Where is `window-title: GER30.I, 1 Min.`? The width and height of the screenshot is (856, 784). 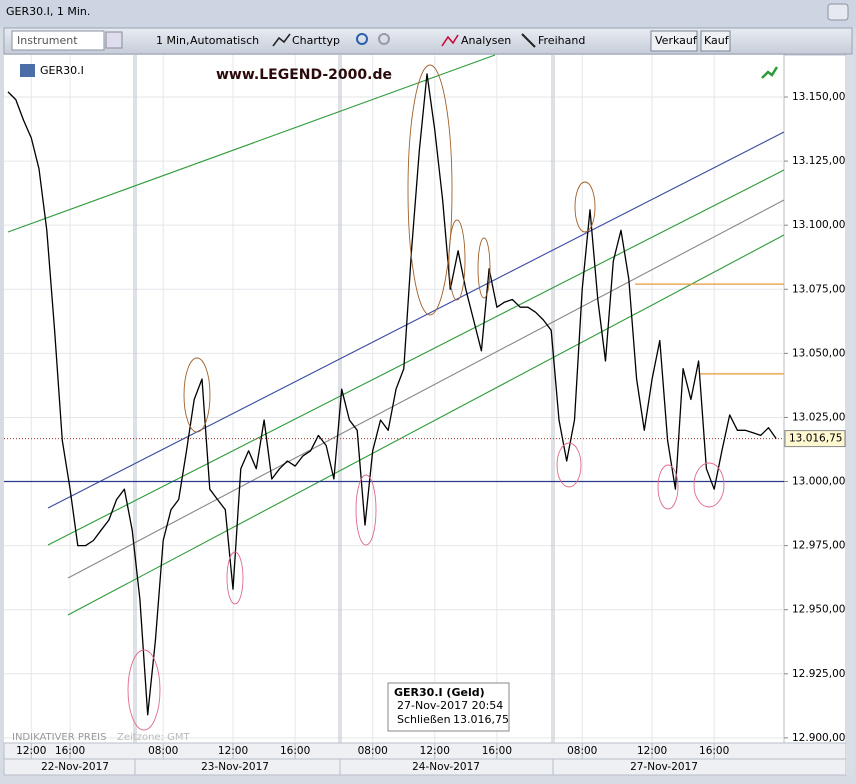 window-title: GER30.I, 1 Min. is located at coordinates (48, 11).